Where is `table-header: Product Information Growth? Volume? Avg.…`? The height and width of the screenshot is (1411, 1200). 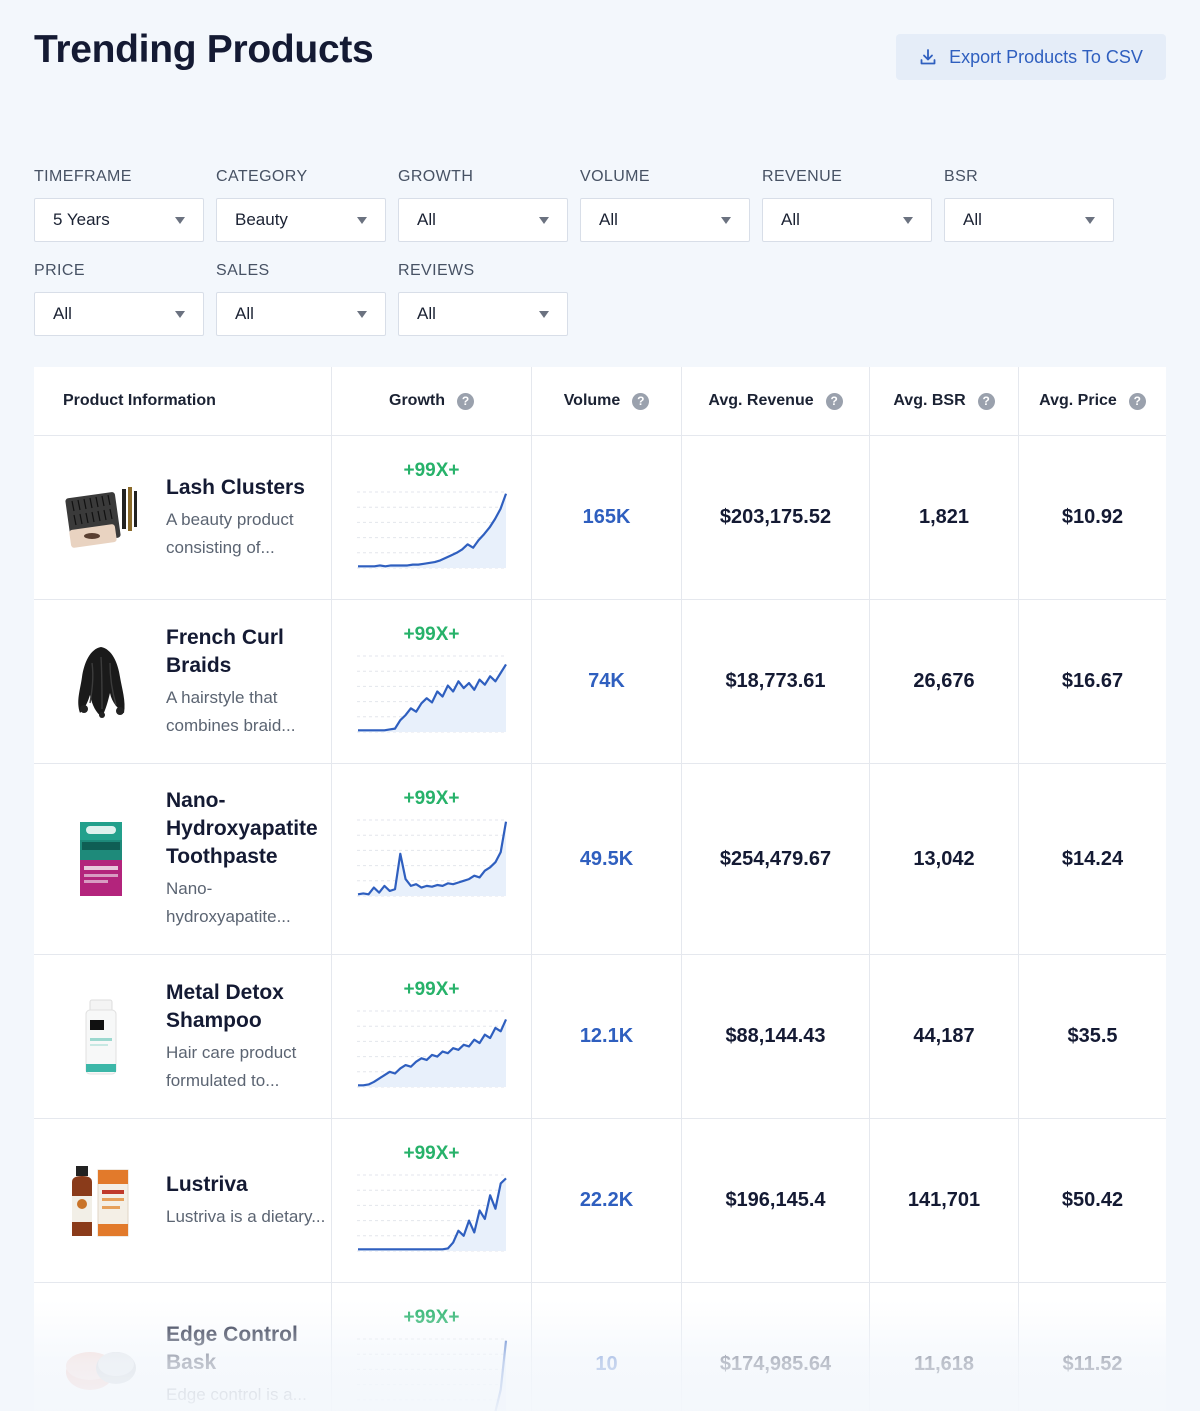
table-header: Product Information Growth? Volume? Avg.… is located at coordinates (600, 401).